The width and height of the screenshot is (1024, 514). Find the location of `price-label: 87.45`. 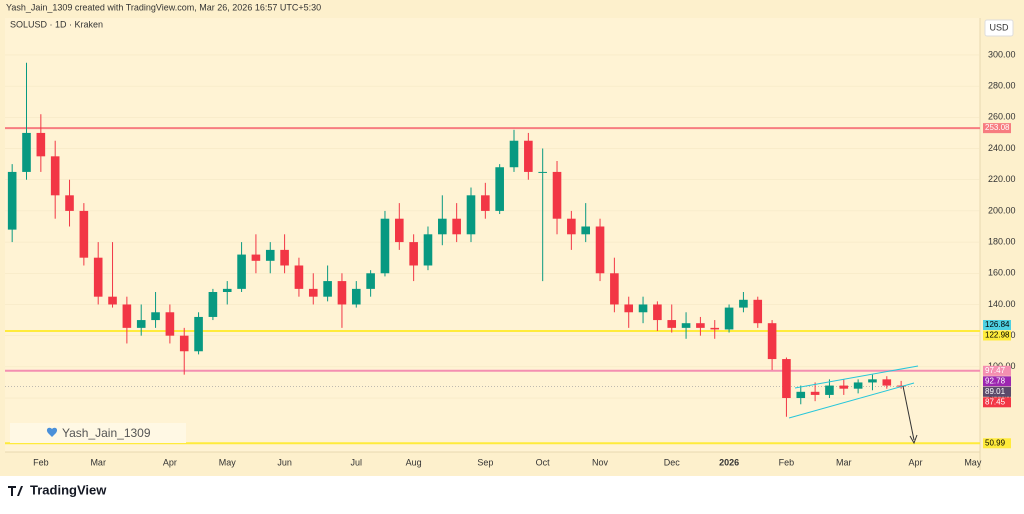

price-label: 87.45 is located at coordinates (995, 401).